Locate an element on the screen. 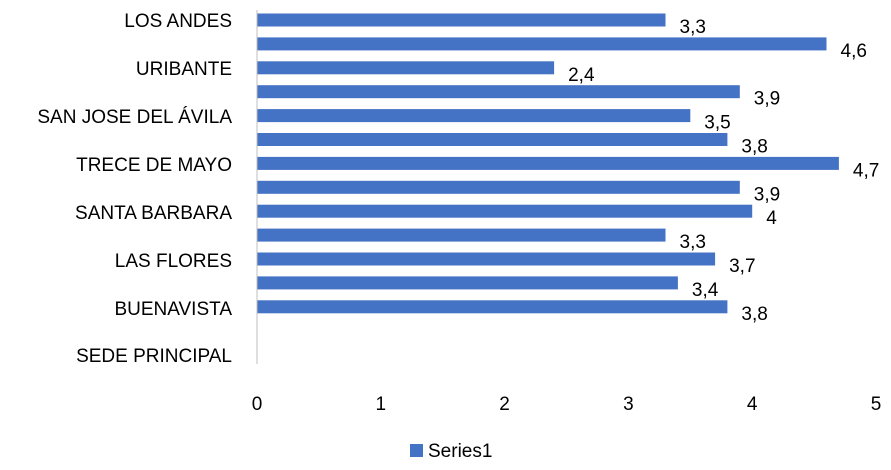 This screenshot has height=470, width=891. category-label: SEDE PRINCIPAL is located at coordinates (154, 356).